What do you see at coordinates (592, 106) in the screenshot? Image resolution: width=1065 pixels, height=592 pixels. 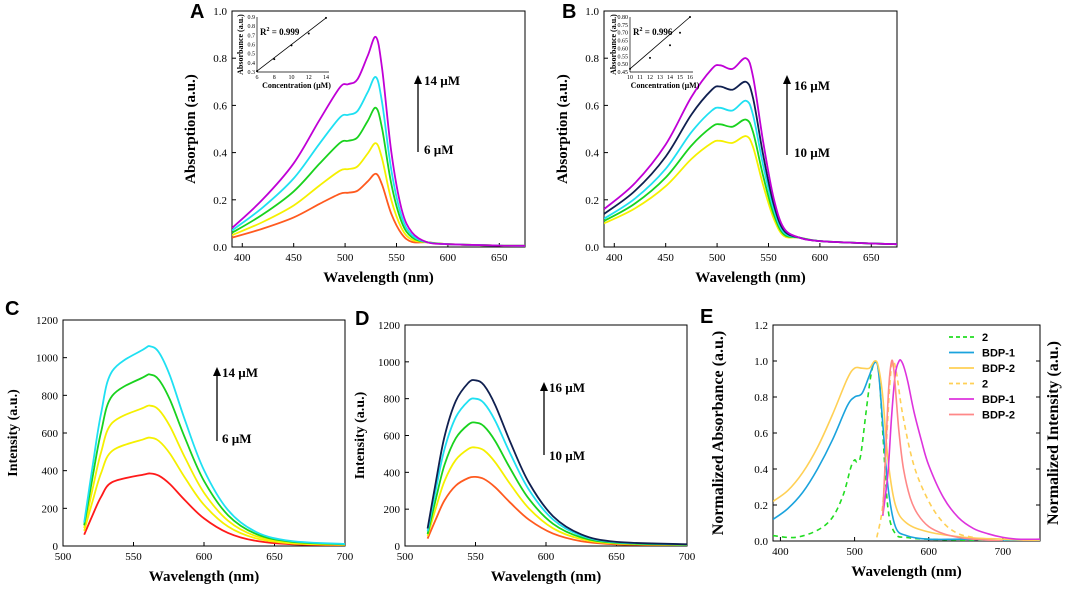 I see `y-tick-label: 0.6` at bounding box center [592, 106].